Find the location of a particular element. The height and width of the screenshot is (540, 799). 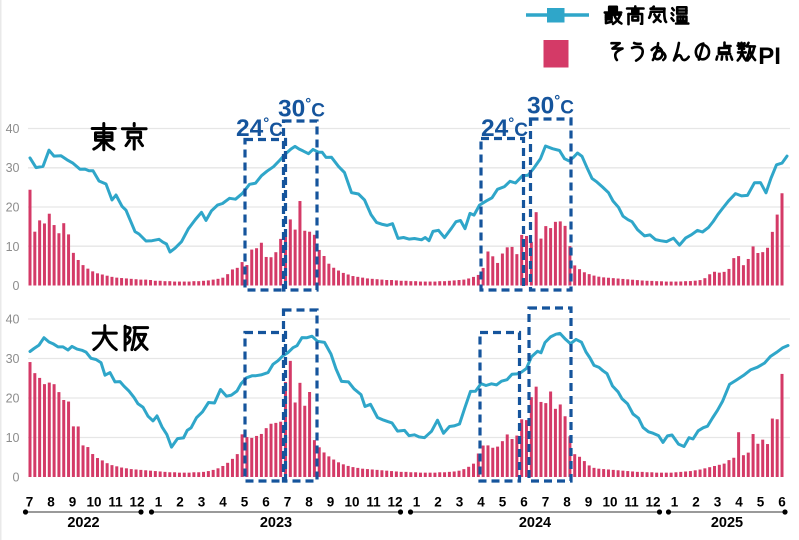

svg-text: 2023 is located at coordinates (276, 523).